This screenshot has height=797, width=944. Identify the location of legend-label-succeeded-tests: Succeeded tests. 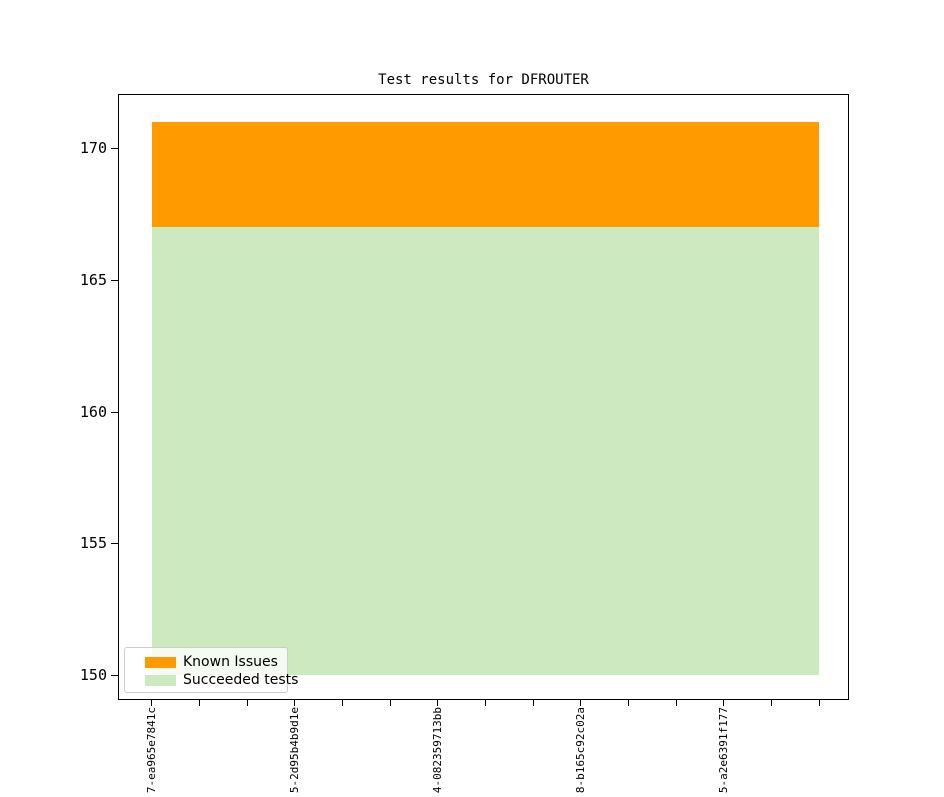
(241, 680).